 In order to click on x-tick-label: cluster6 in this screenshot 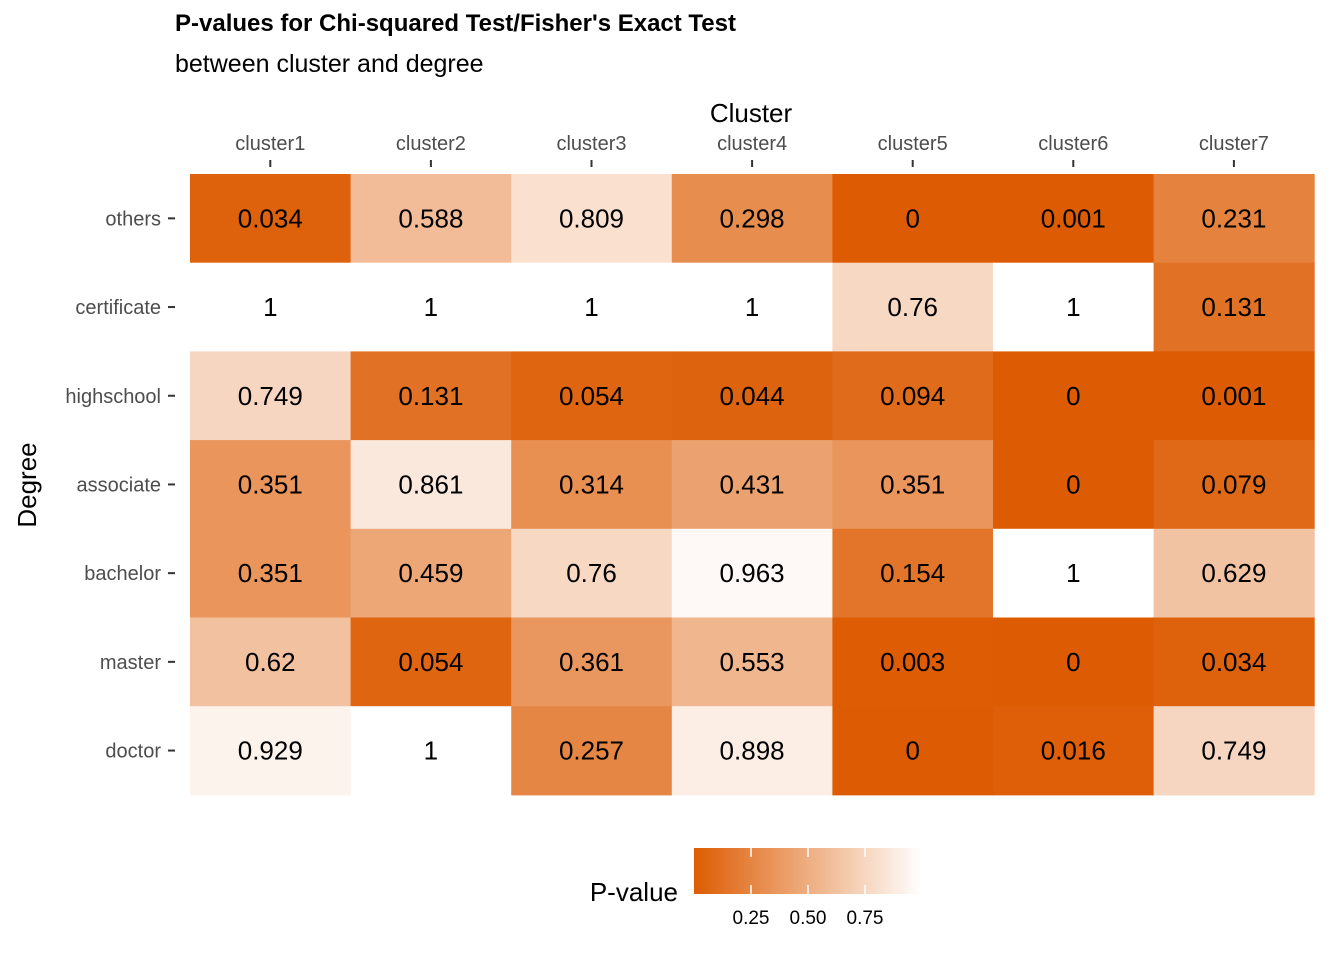, I will do `click(1073, 144)`.